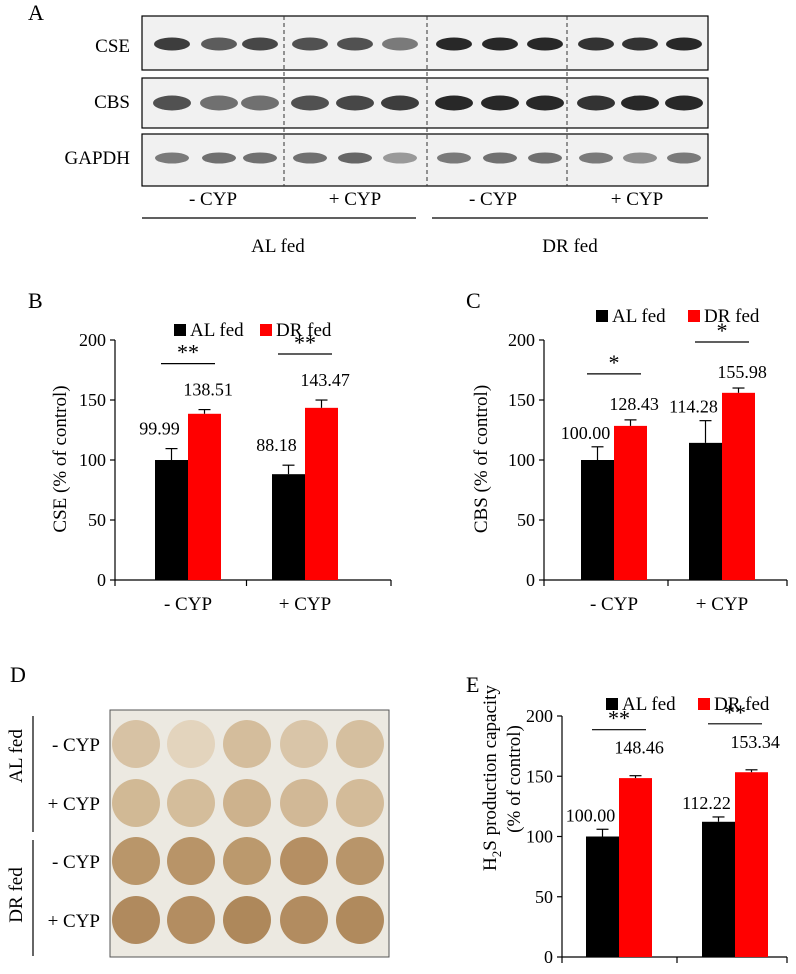  What do you see at coordinates (706, 803) in the screenshot?
I see `data-label: 112.22` at bounding box center [706, 803].